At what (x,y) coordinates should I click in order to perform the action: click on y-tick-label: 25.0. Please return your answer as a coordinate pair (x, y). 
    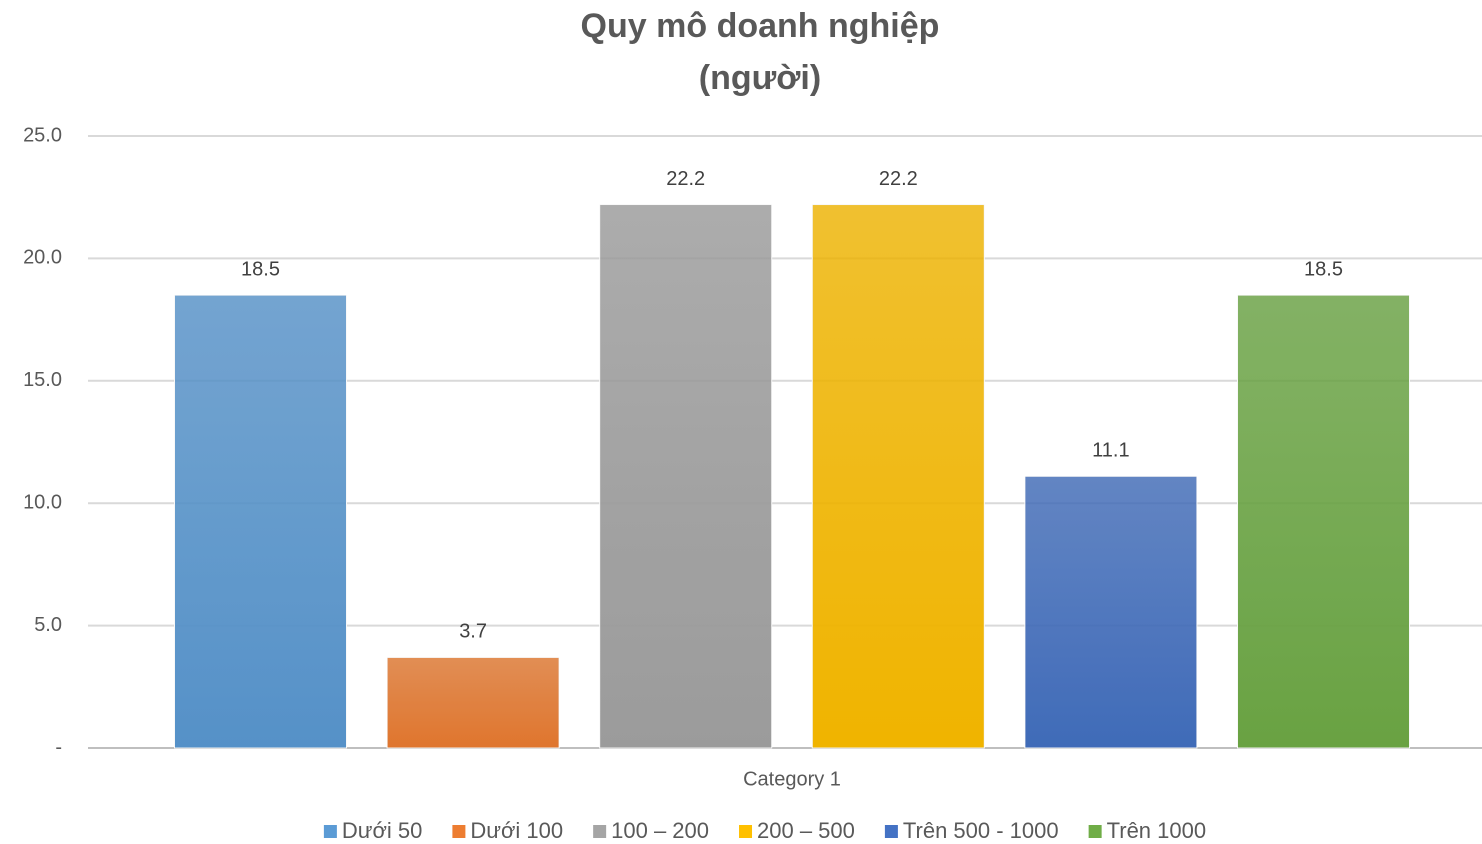
    Looking at the image, I should click on (42, 135).